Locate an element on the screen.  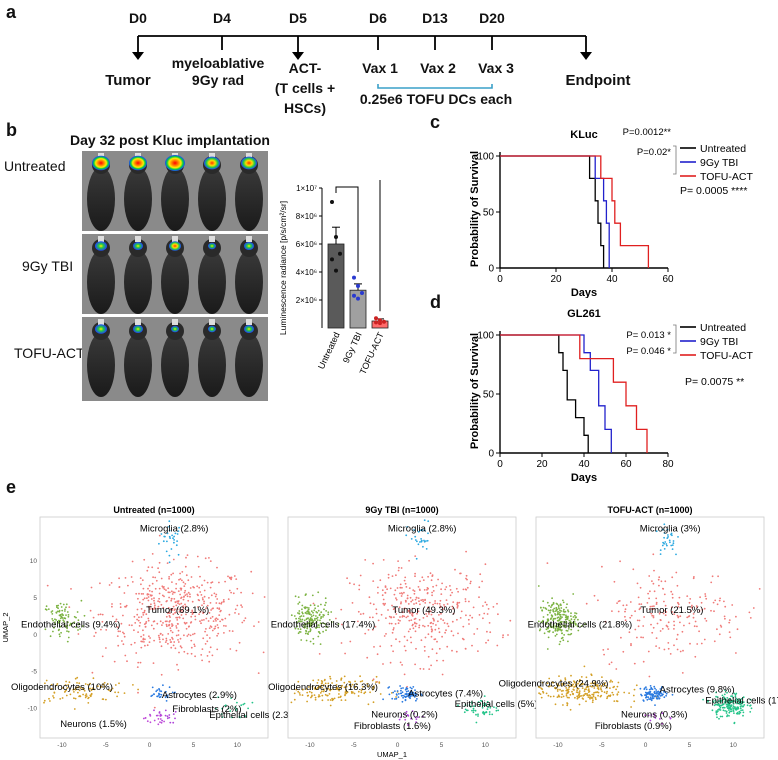
day-d0: D0 is located at coordinates (138, 18).